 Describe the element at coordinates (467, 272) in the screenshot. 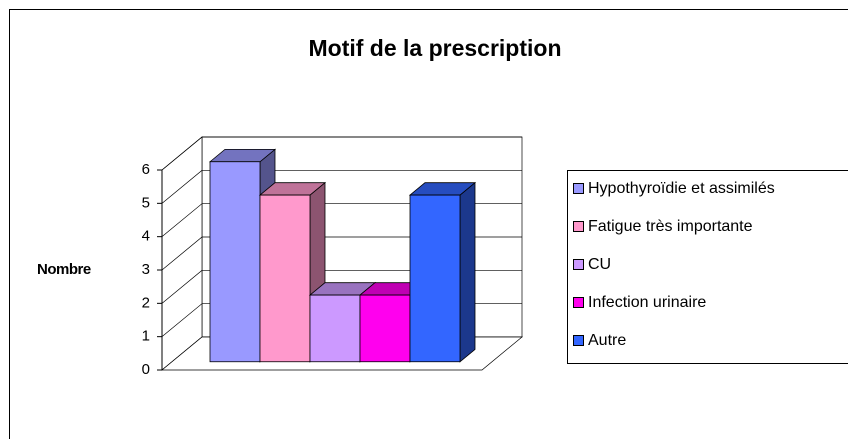

I see `bar-side` at that location.